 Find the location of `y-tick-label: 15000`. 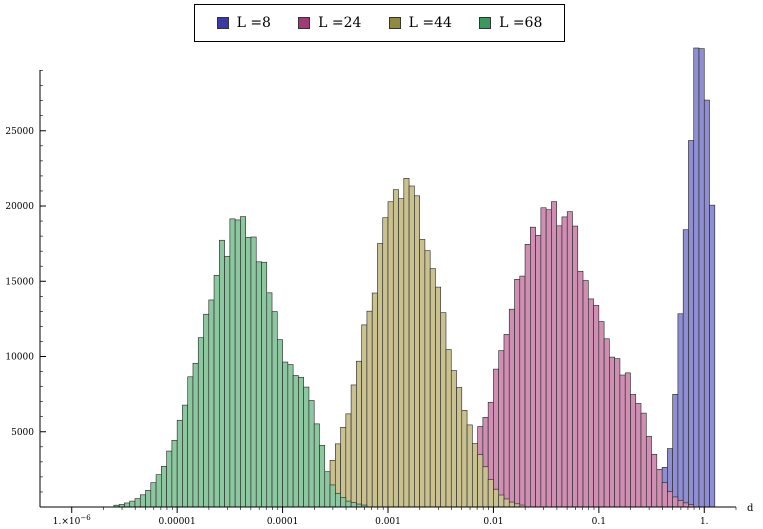

y-tick-label: 15000 is located at coordinates (19, 282).